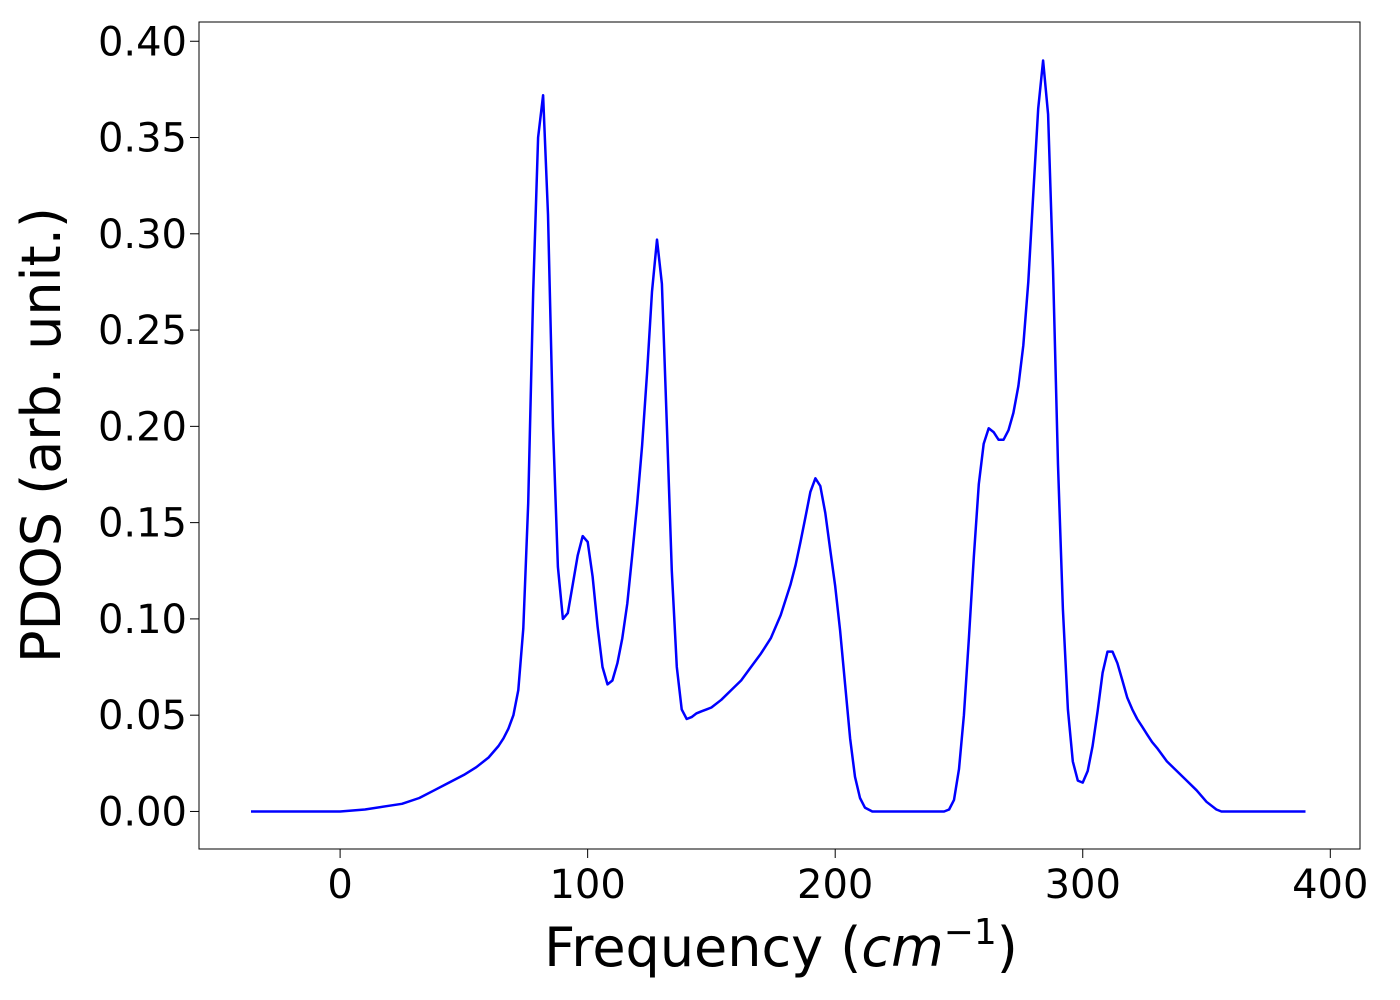  I want to click on y-tick-label: 0.10, so click(142, 620).